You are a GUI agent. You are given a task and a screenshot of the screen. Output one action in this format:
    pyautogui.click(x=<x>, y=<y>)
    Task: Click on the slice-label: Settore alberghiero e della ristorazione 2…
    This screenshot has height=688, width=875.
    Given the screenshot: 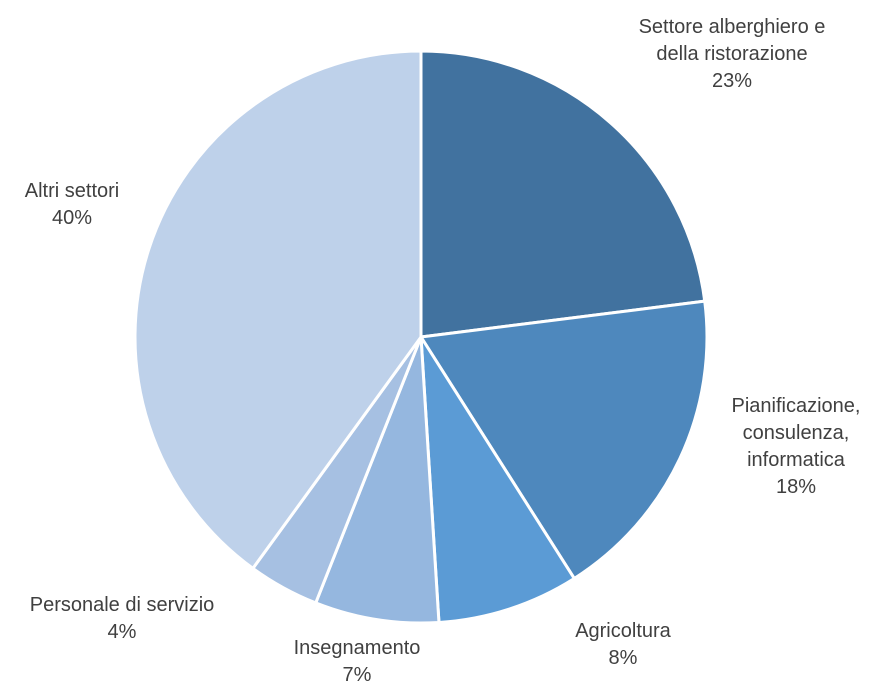 What is the action you would take?
    pyautogui.click(x=732, y=54)
    